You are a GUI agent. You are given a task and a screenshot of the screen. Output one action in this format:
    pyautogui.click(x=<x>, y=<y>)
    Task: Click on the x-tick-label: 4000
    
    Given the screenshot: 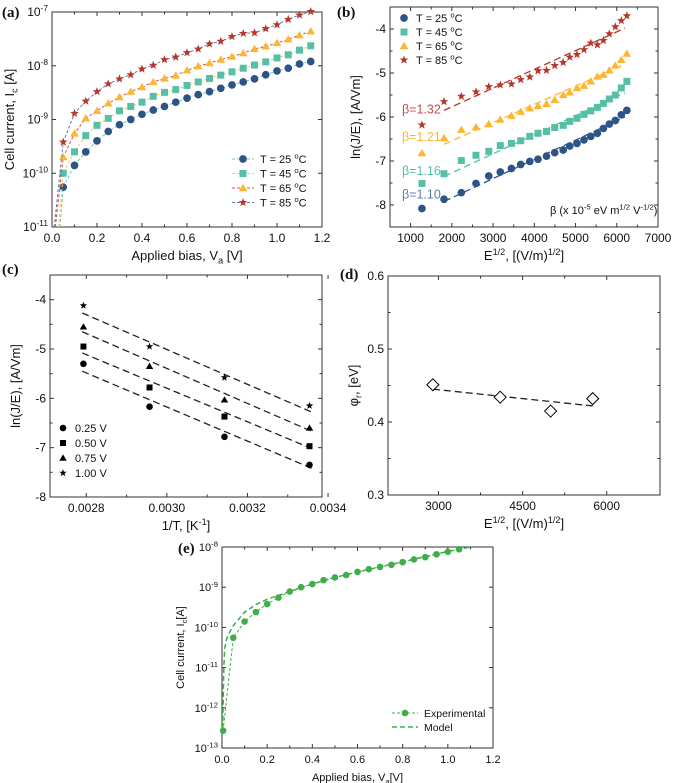 What is the action you would take?
    pyautogui.click(x=534, y=238)
    